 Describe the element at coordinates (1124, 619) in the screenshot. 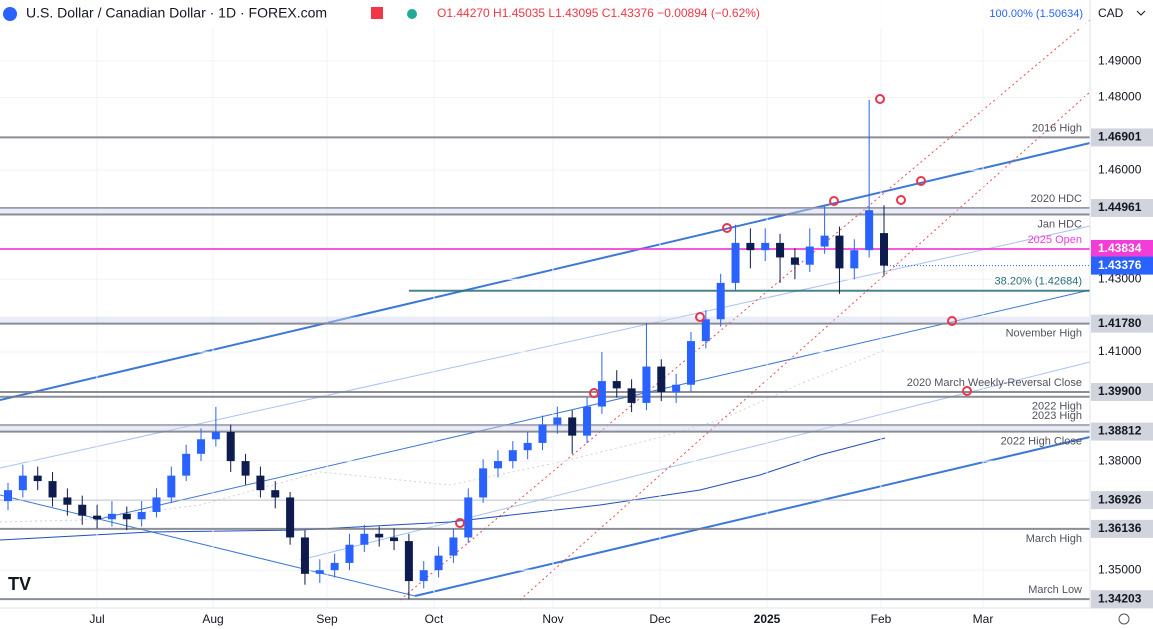

I see `settings-icon` at that location.